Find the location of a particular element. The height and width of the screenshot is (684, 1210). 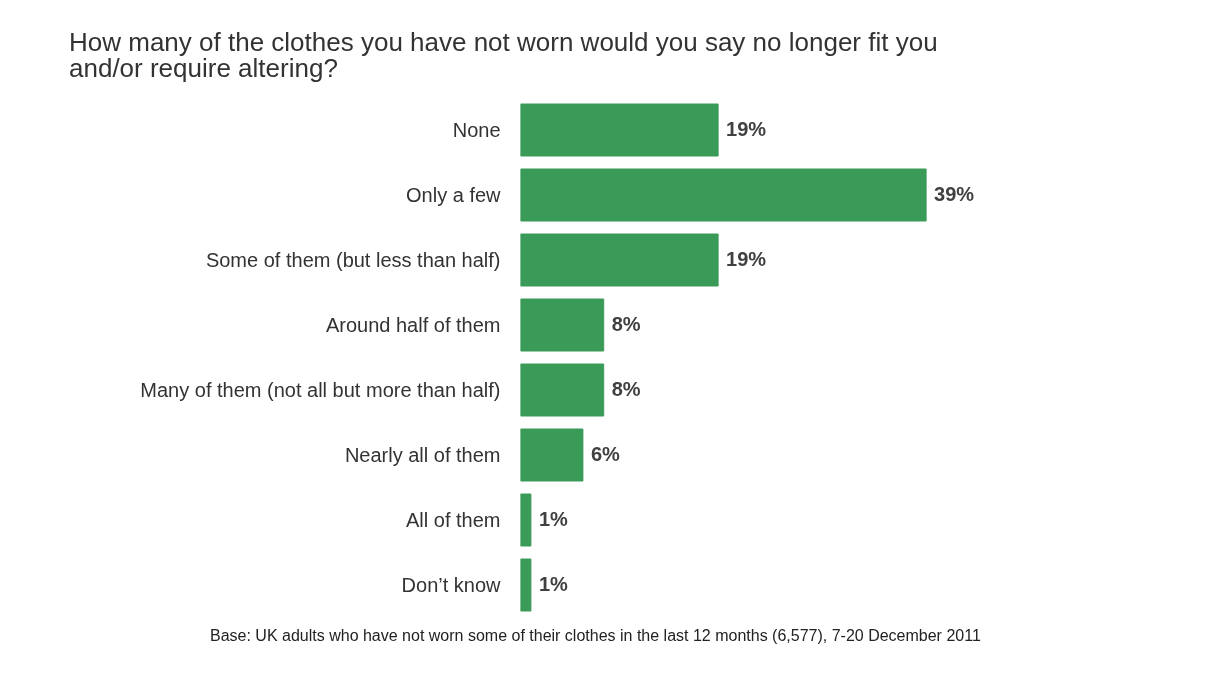

y-tick-label: Around half of them is located at coordinates (413, 325).